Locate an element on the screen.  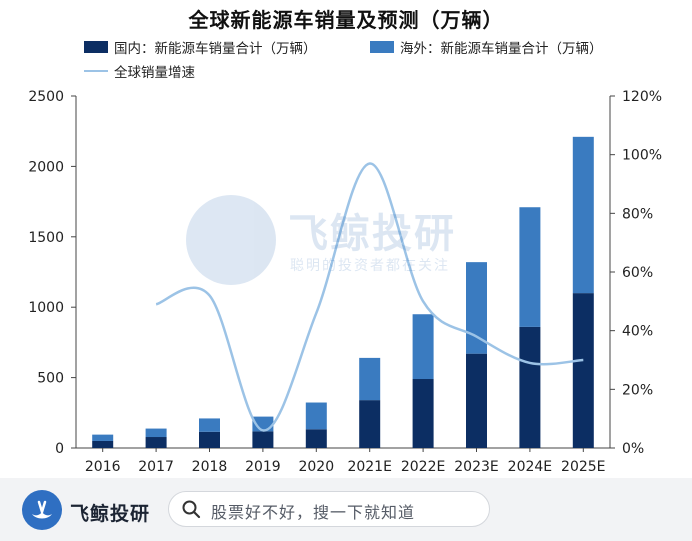
whale-logo-icon is located at coordinates (42, 510).